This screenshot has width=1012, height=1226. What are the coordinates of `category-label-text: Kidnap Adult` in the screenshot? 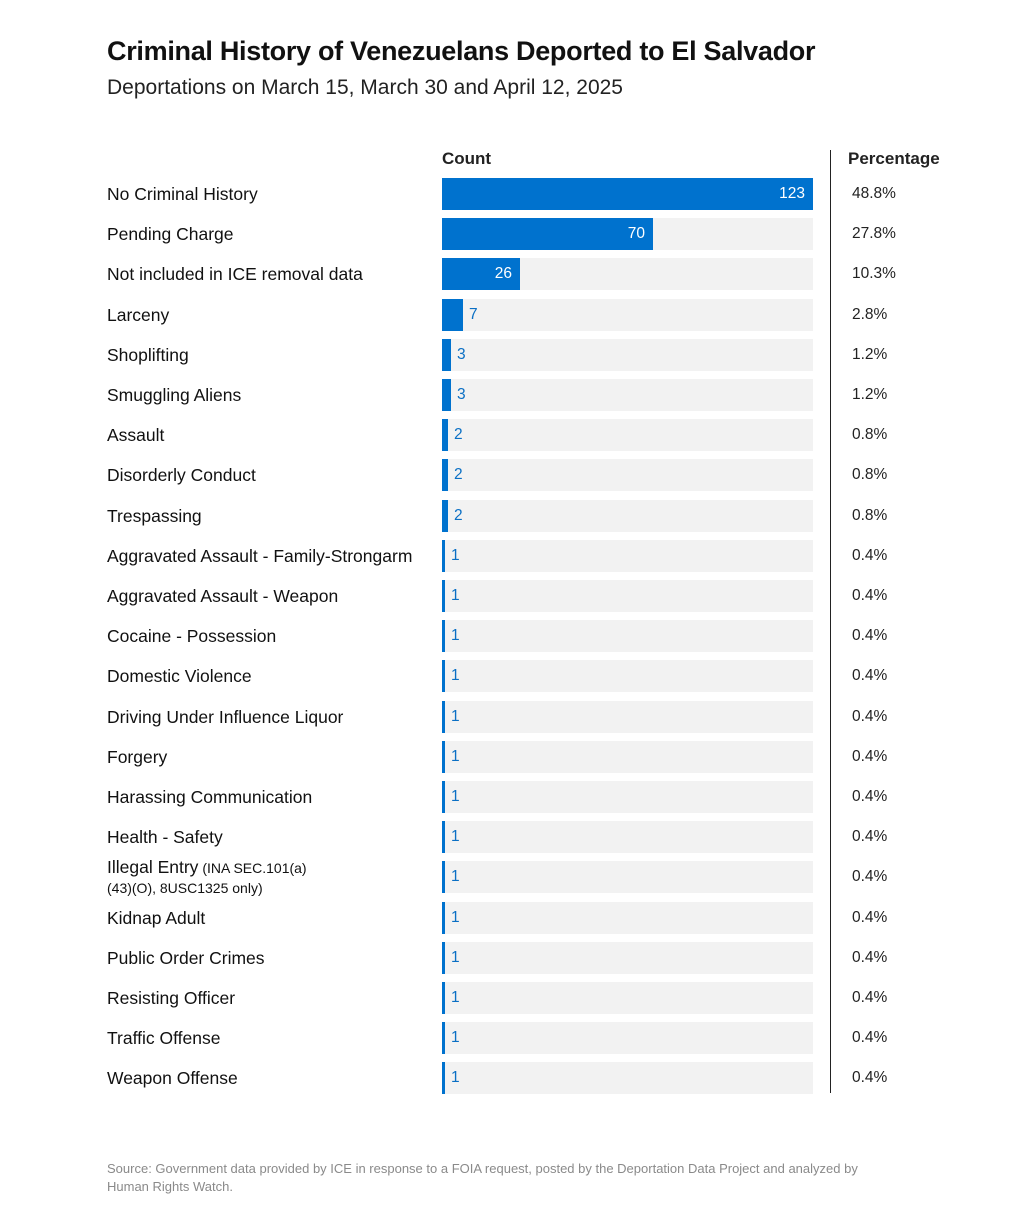 It's located at (156, 917).